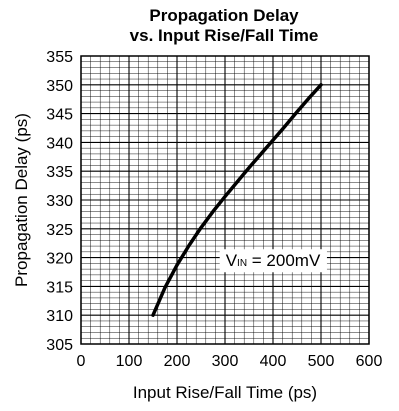 The image size is (399, 411). What do you see at coordinates (59, 86) in the screenshot?
I see `y-tick-label: 350` at bounding box center [59, 86].